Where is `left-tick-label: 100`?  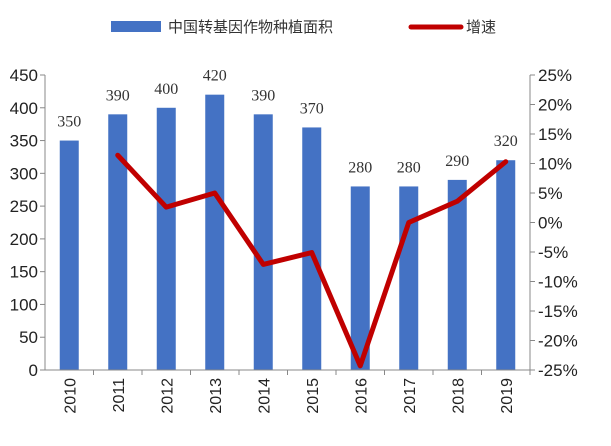
left-tick-label: 100 is located at coordinates (24, 304).